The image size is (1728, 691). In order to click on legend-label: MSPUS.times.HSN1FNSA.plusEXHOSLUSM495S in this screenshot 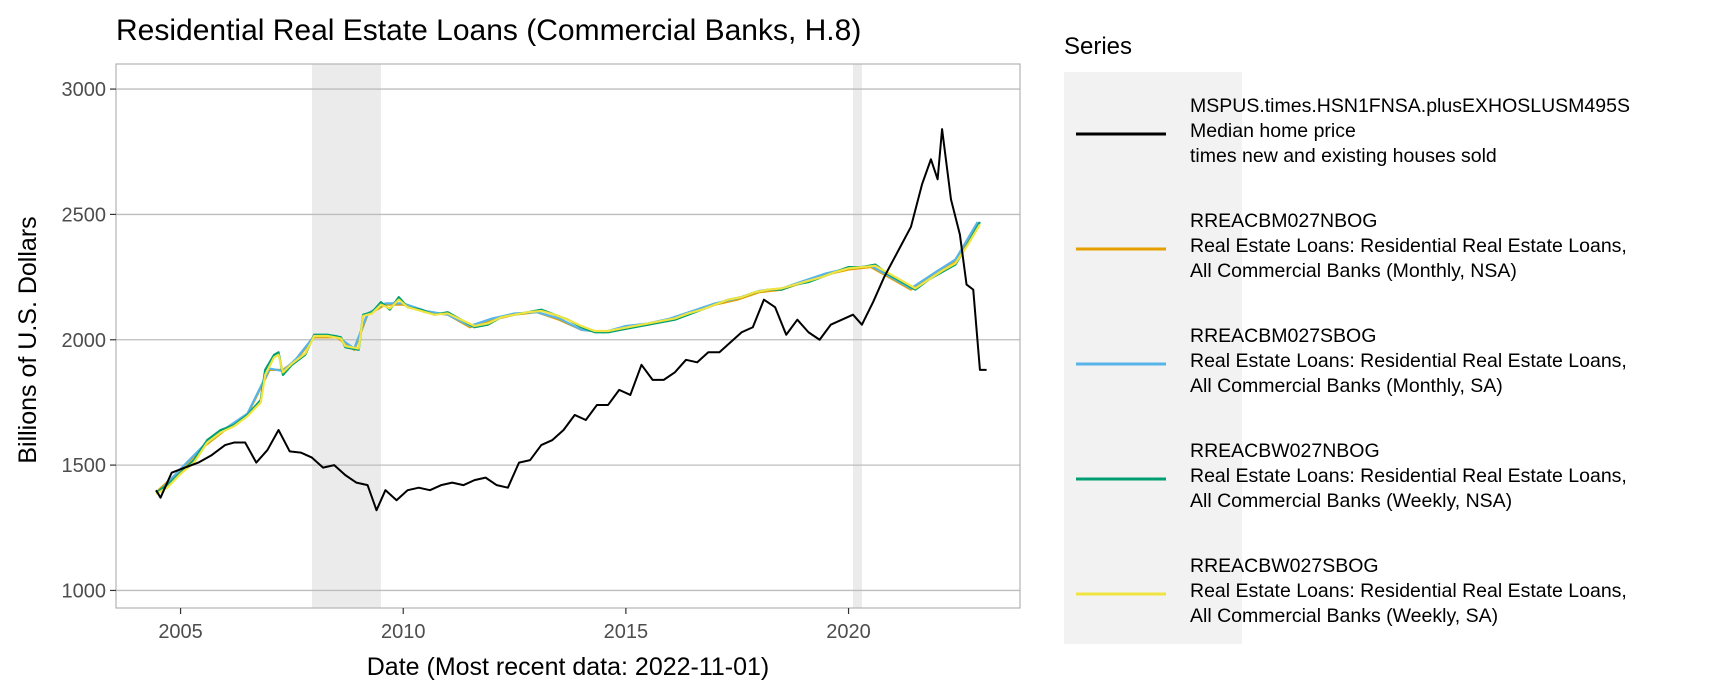, I will do `click(1410, 106)`.